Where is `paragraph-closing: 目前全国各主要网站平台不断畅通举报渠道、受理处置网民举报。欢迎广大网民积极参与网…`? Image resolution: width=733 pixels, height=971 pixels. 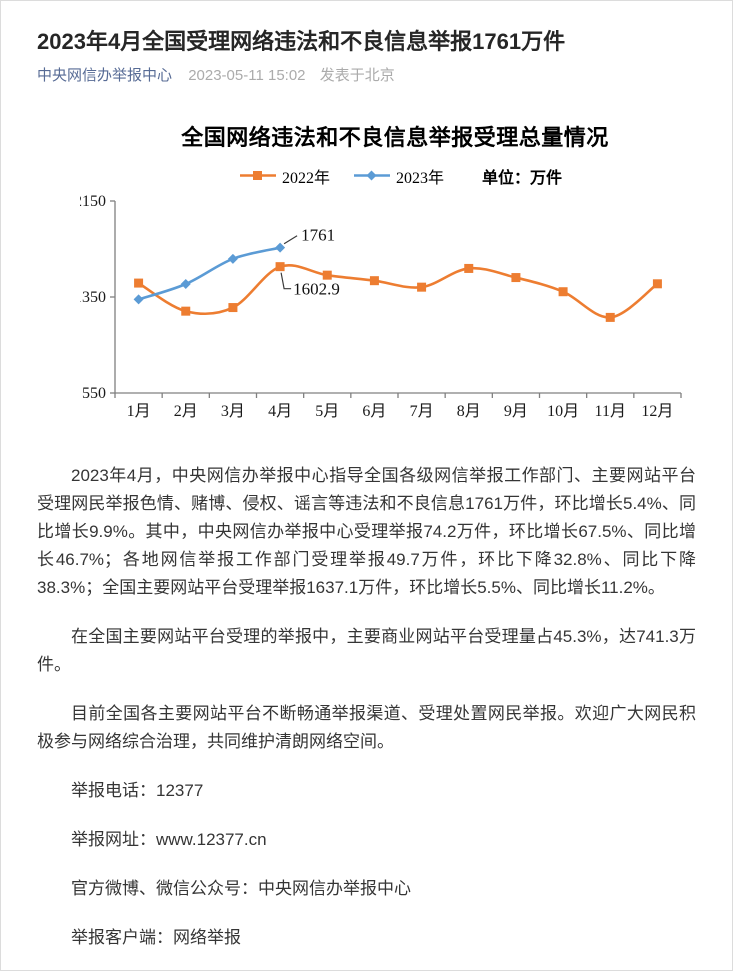 paragraph-closing: 目前全国各主要网站平台不断畅通举报渠道、受理处置网民举报。欢迎广大网民积极参与网… is located at coordinates (366, 727).